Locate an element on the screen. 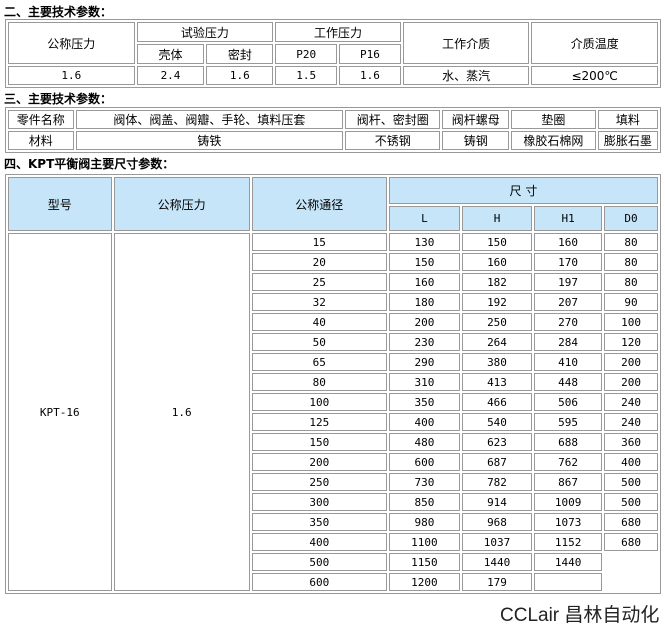  dim-cell: 290 is located at coordinates (424, 362).